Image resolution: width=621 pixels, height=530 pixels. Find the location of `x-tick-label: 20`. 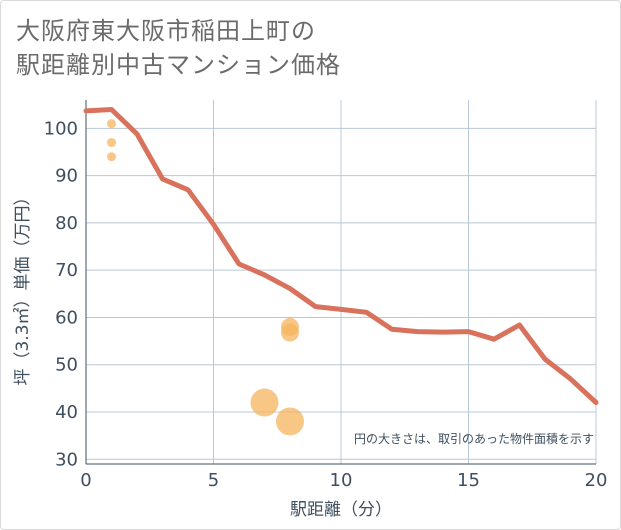

x-tick-label: 20 is located at coordinates (596, 480).